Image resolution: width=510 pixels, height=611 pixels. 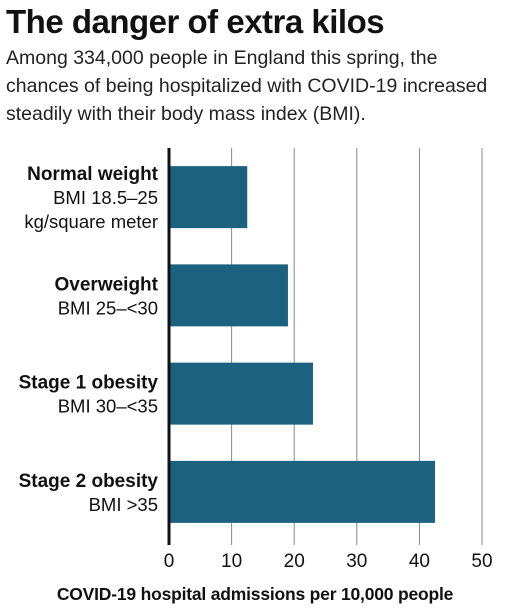 What do you see at coordinates (93, 174) in the screenshot?
I see `category-label: Normal weight` at bounding box center [93, 174].